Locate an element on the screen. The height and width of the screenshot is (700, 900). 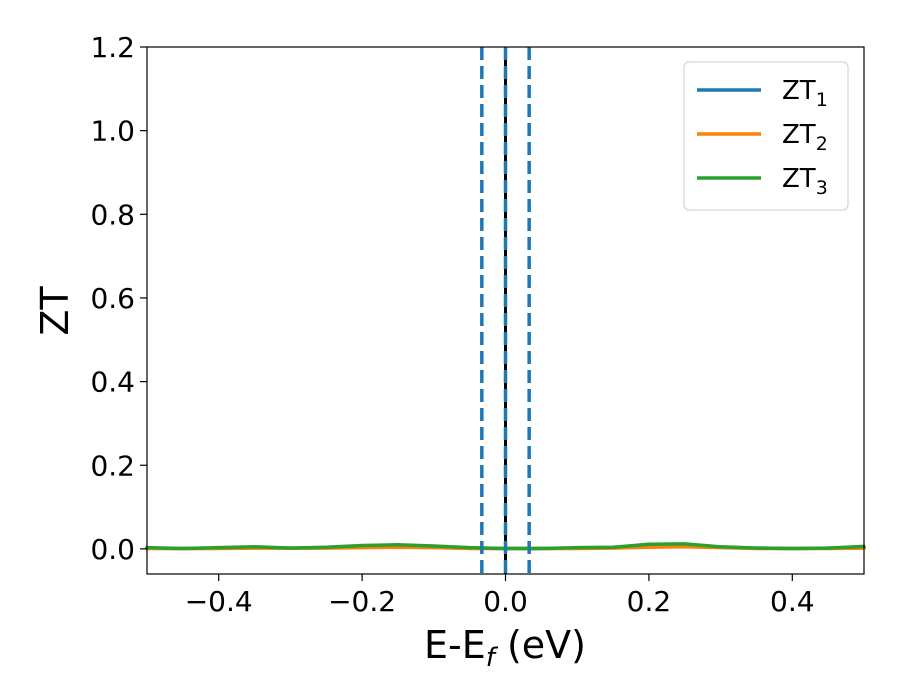
x-axis-label-main: E-E is located at coordinates (455, 645).